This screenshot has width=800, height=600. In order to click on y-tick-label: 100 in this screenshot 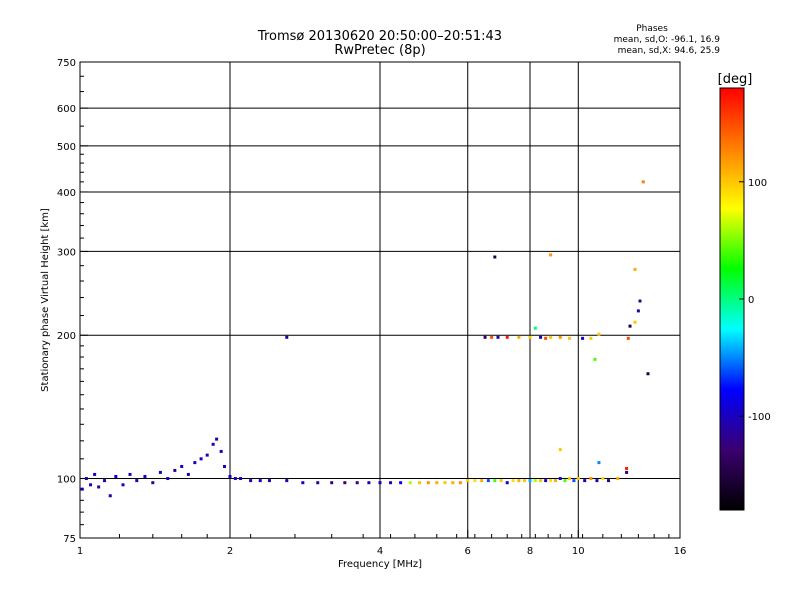, I will do `click(66, 480)`.